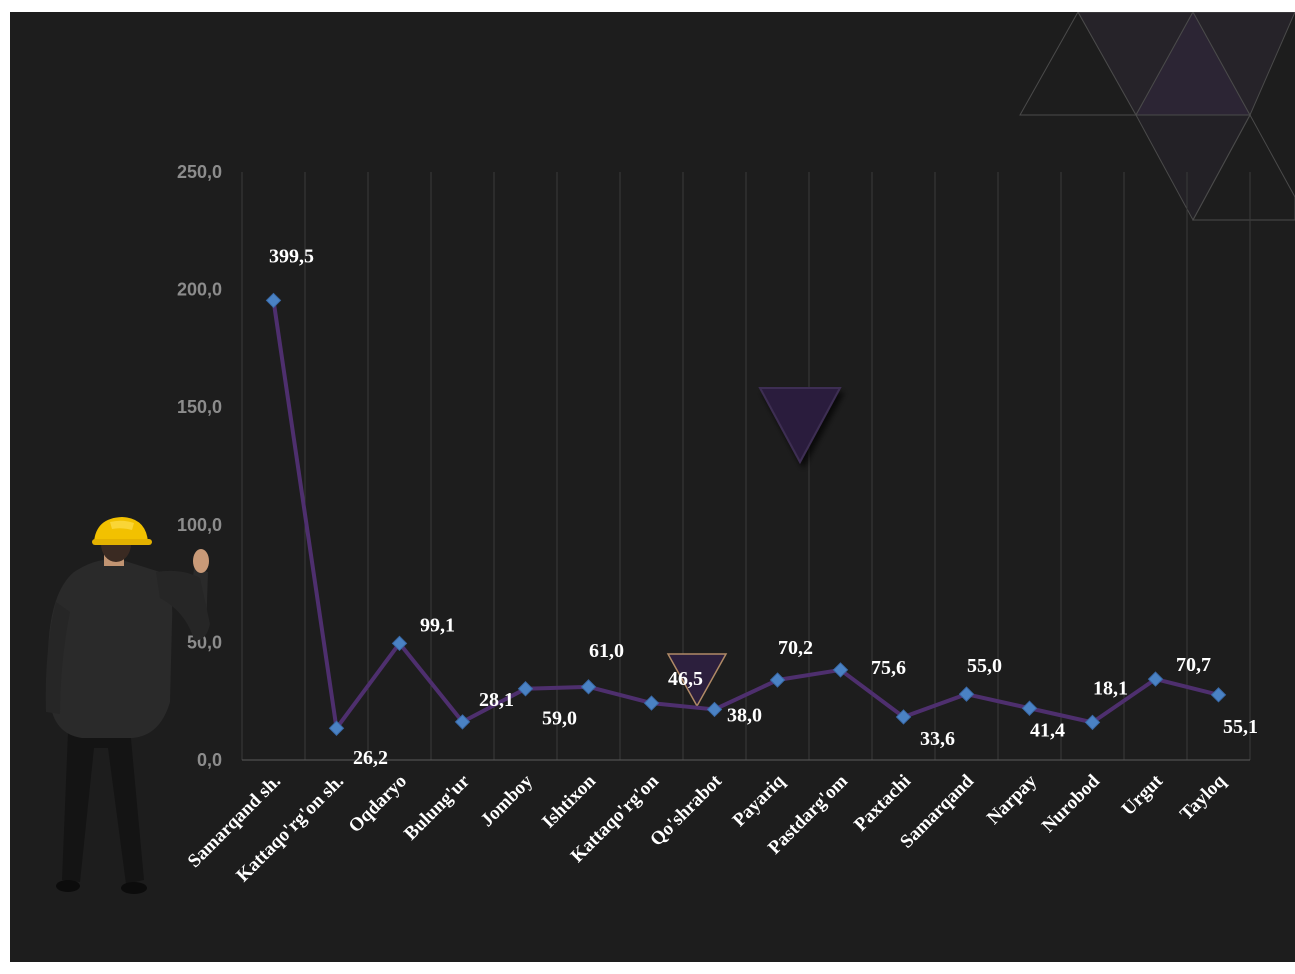 The width and height of the screenshot is (1295, 974). I want to click on x-tick-label: Kattaqo'rg'on sh., so click(290, 829).